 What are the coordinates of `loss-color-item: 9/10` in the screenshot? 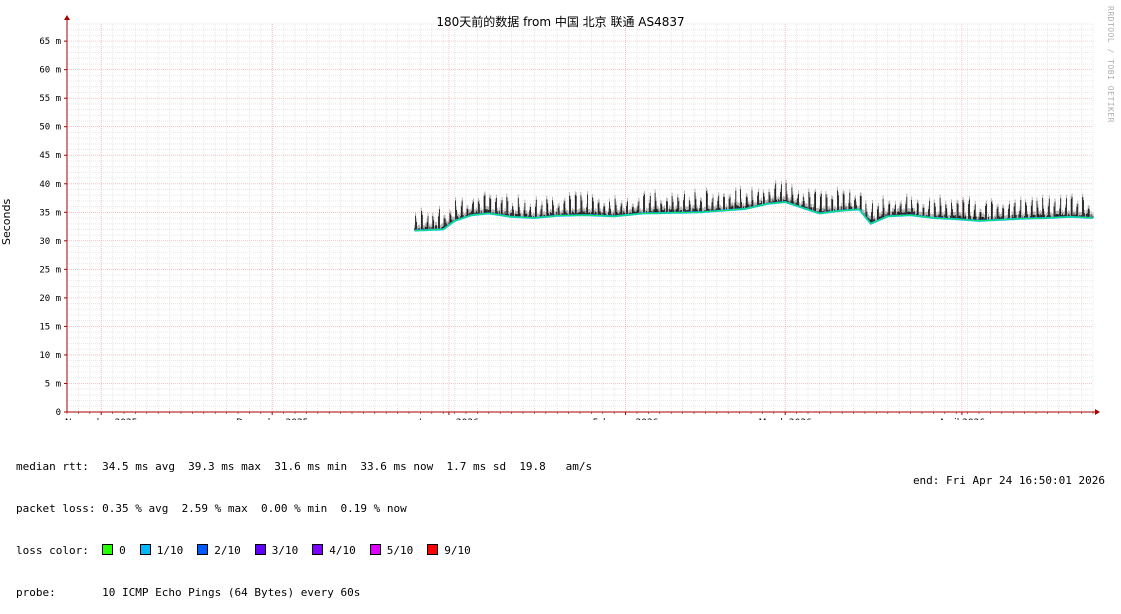 It's located at (449, 550).